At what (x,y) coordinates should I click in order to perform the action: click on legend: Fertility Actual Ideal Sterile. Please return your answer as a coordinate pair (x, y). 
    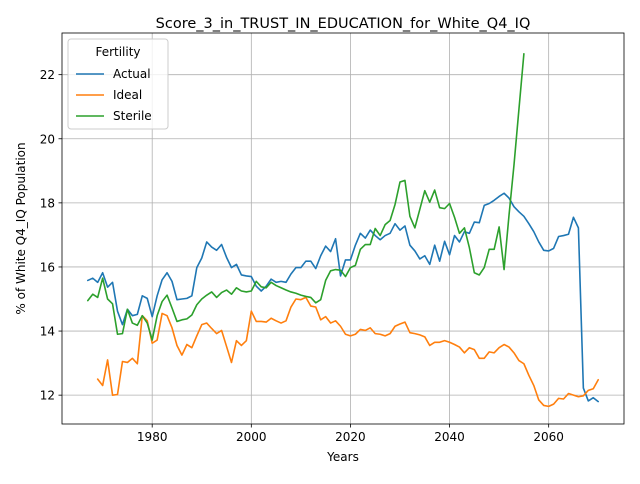
    Looking at the image, I should click on (118, 84).